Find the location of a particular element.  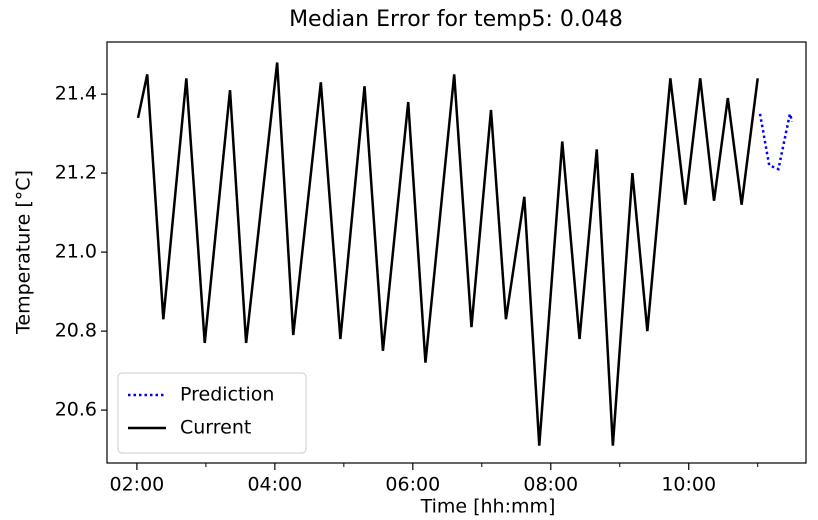

y-tick-label: 21.0 is located at coordinates (76, 252).